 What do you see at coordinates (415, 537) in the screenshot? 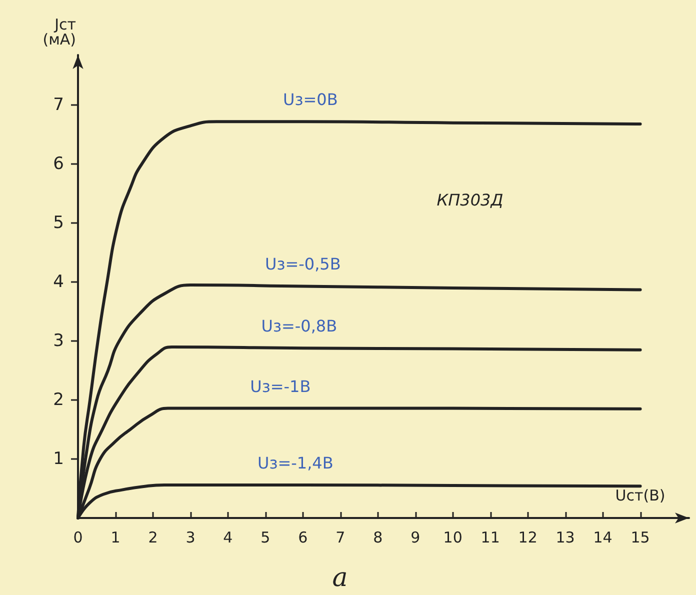
I see `x-tick-label: 9` at bounding box center [415, 537].